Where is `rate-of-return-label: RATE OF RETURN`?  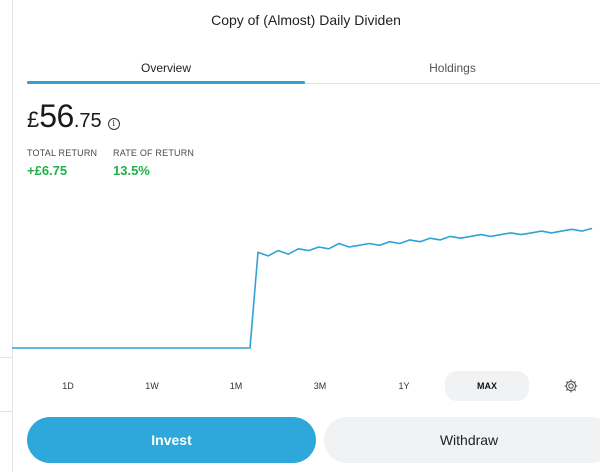 rate-of-return-label: RATE OF RETURN is located at coordinates (154, 153).